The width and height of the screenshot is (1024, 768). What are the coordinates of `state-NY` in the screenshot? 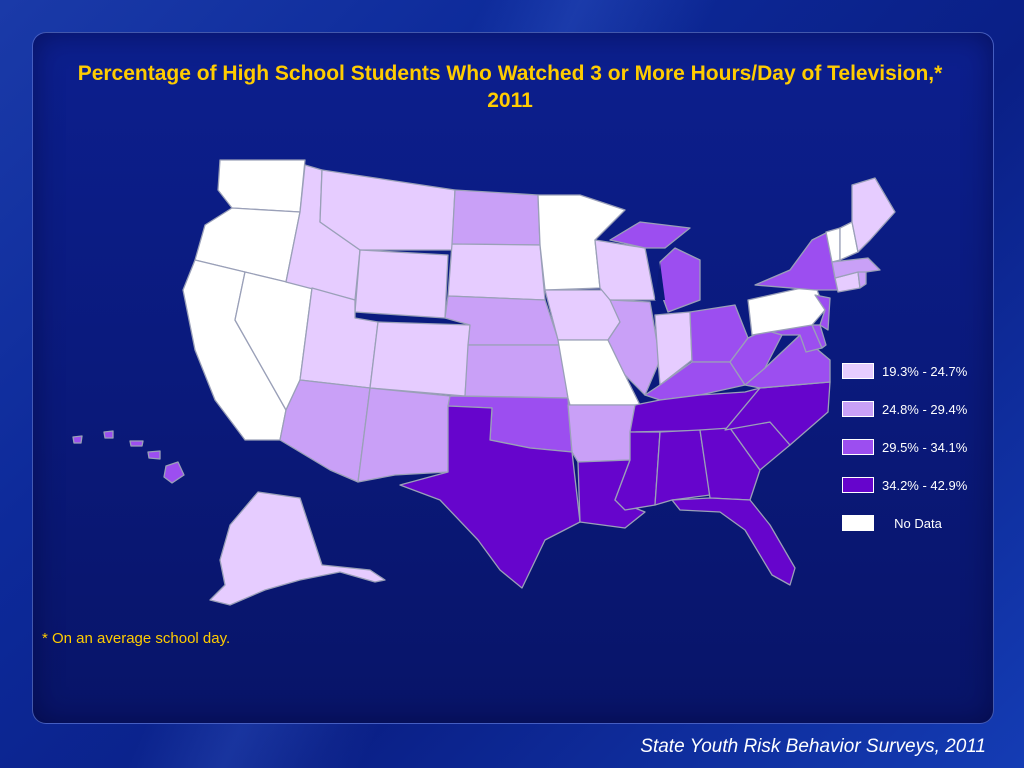 It's located at (796, 261).